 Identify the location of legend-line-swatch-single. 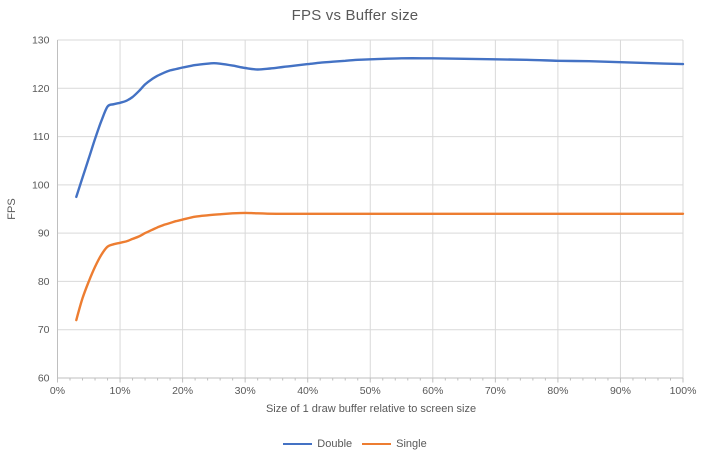
(377, 444).